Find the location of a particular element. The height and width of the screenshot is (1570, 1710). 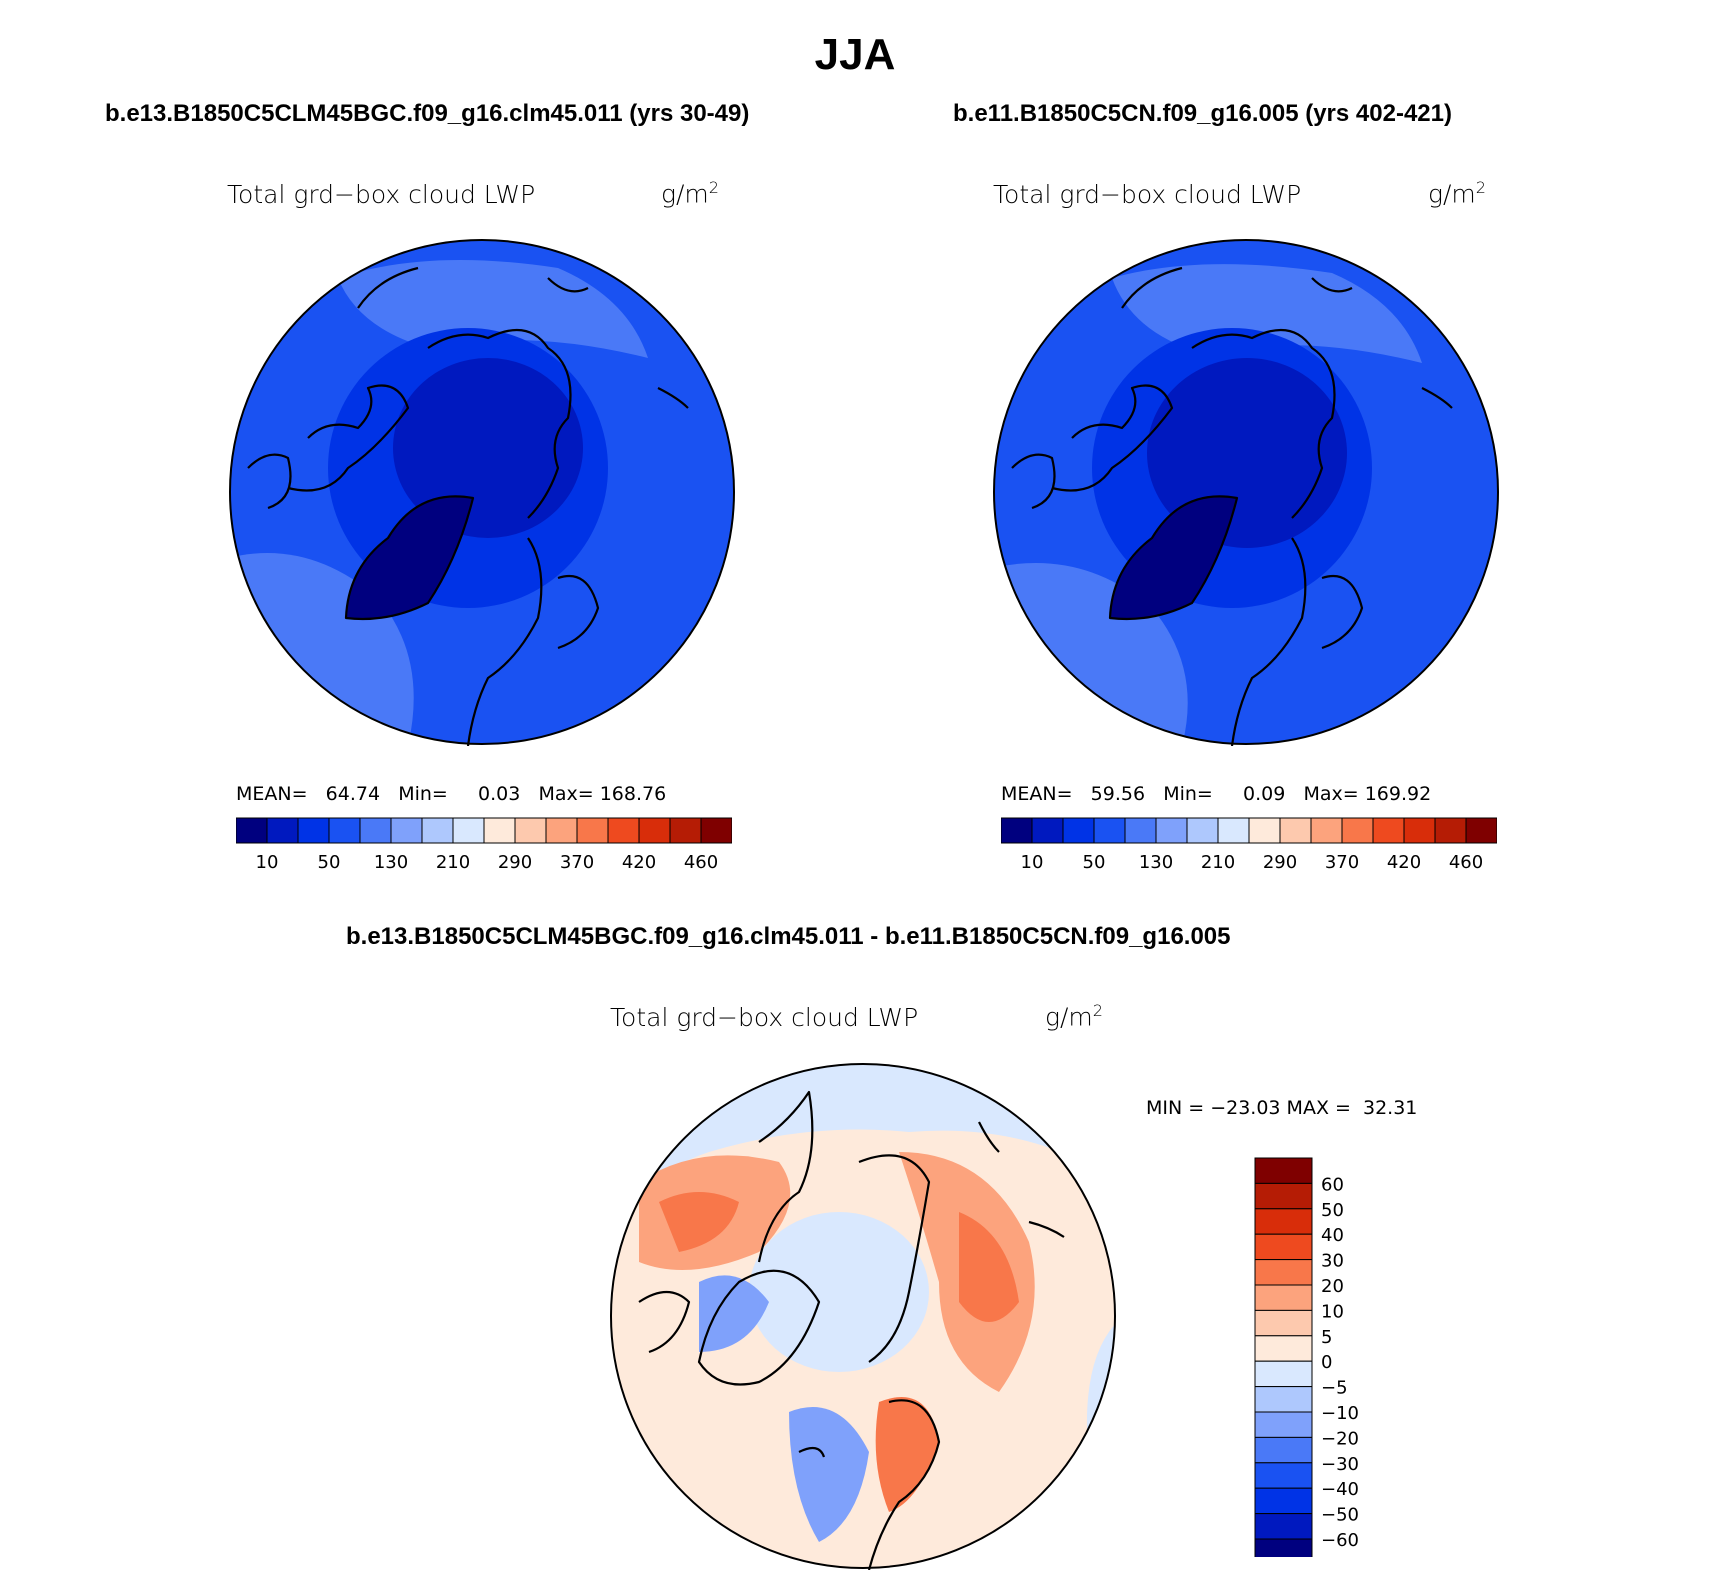

colorbar-tick-label: −50 is located at coordinates (1340, 1515).